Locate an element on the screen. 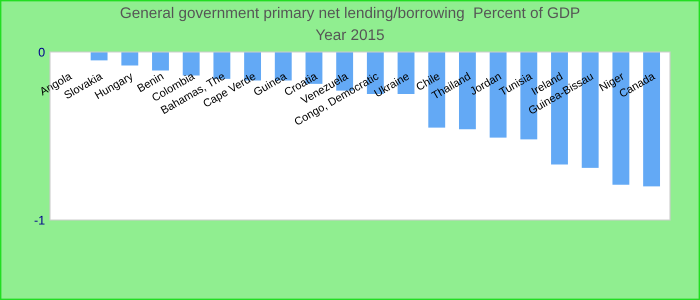 This screenshot has height=300, width=700. y-tick-label: 0 is located at coordinates (41, 52).